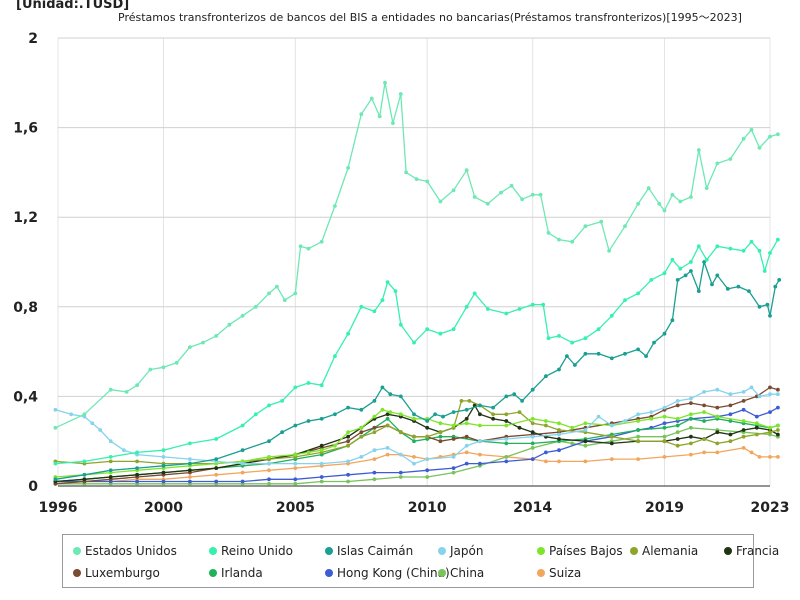 The width and height of the screenshot is (800, 600). Describe the element at coordinates (122, 573) in the screenshot. I see `legend-label: Luxemburgo` at that location.